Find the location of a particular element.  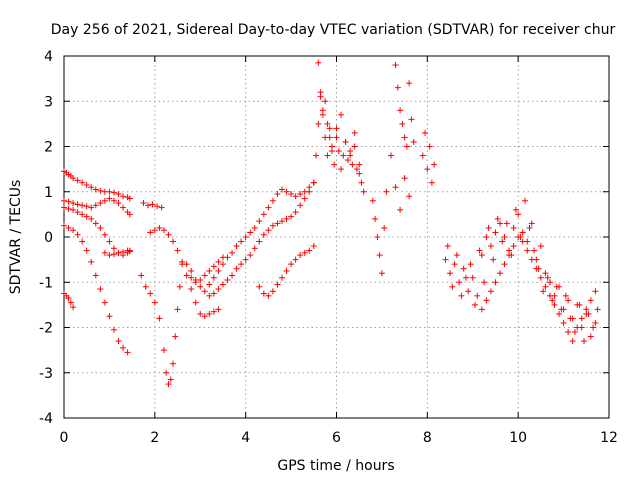

x-tick-labels: 0 2 4 6 8 10 12 is located at coordinates (339, 438).